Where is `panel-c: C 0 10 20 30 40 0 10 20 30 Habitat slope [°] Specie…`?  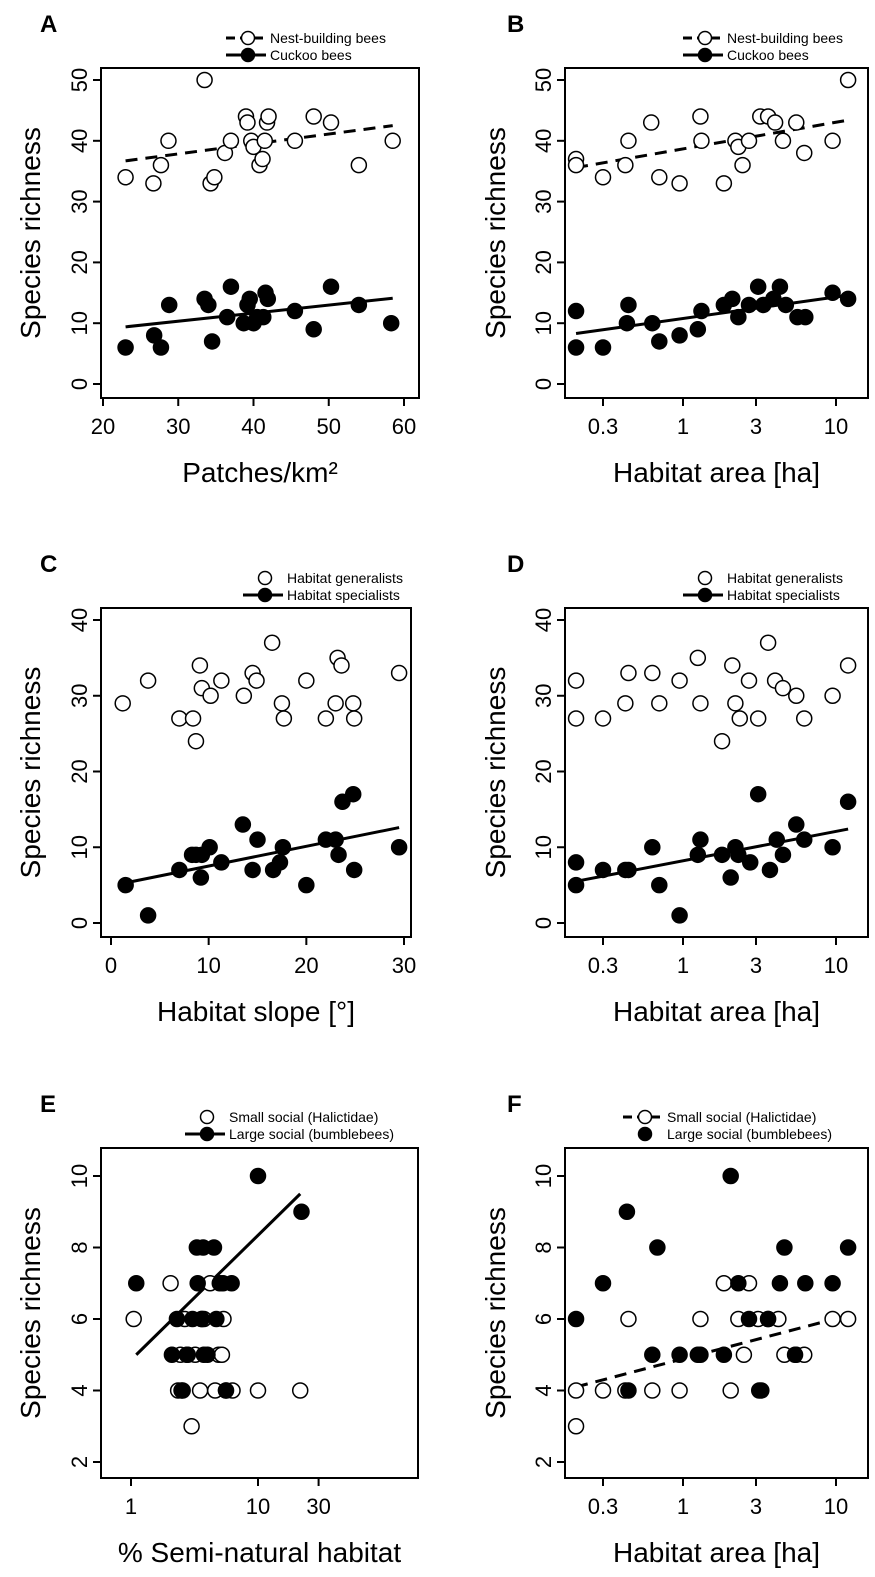 panel-c: C 0 10 20 30 40 0 10 20 30 Habitat slope [°] Specie… is located at coordinates (215, 789).